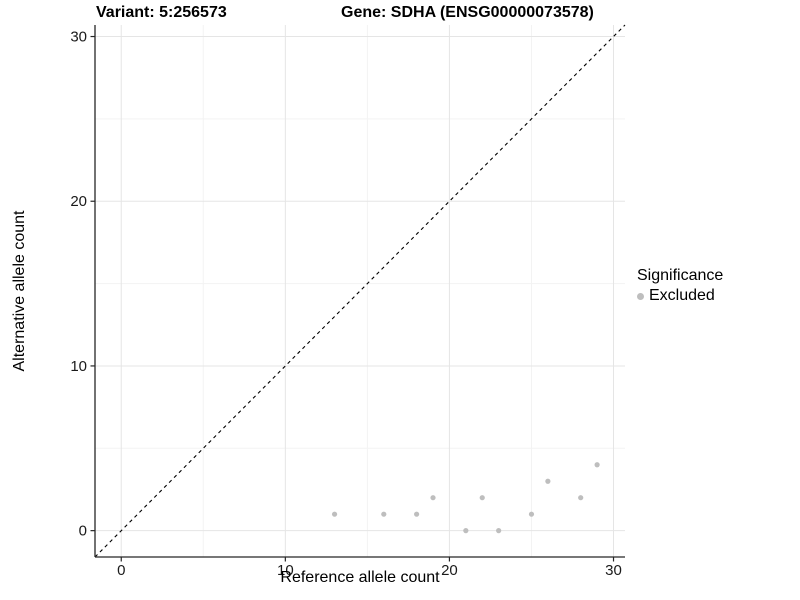 This screenshot has height=600, width=800. I want to click on legend-item-excluded: Excluded, so click(680, 296).